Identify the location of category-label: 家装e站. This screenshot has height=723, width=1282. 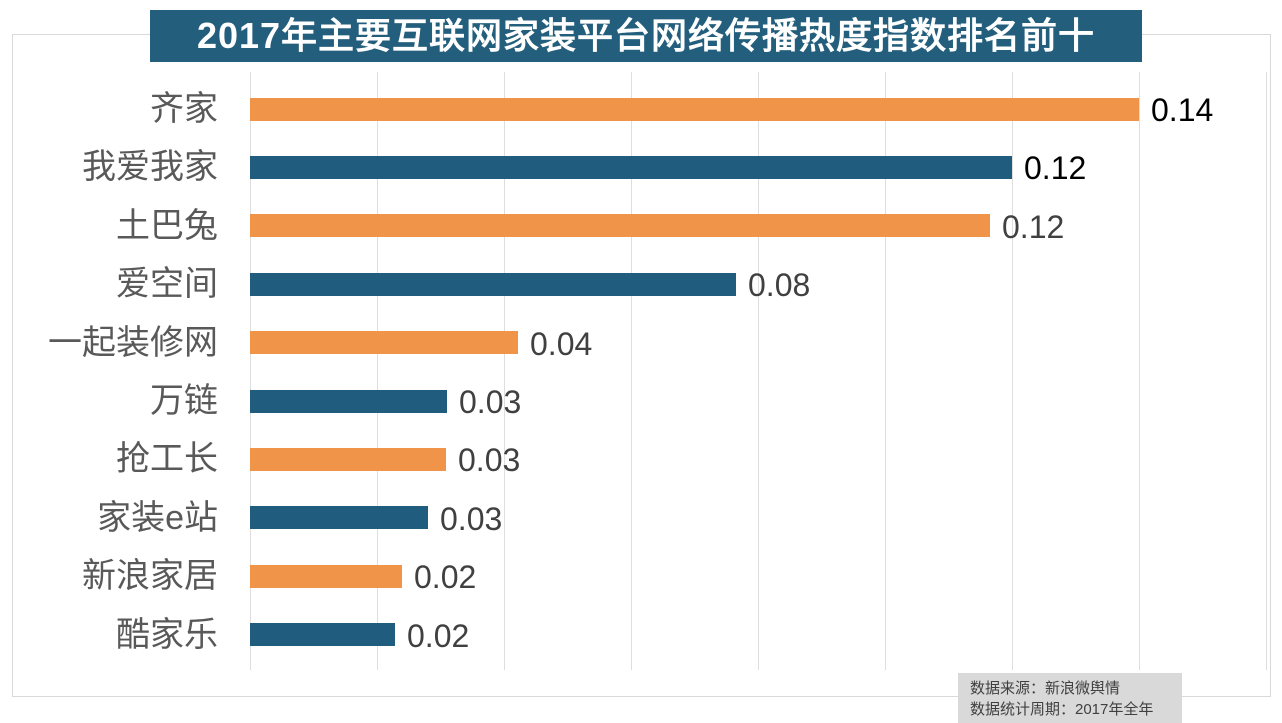
(157, 517).